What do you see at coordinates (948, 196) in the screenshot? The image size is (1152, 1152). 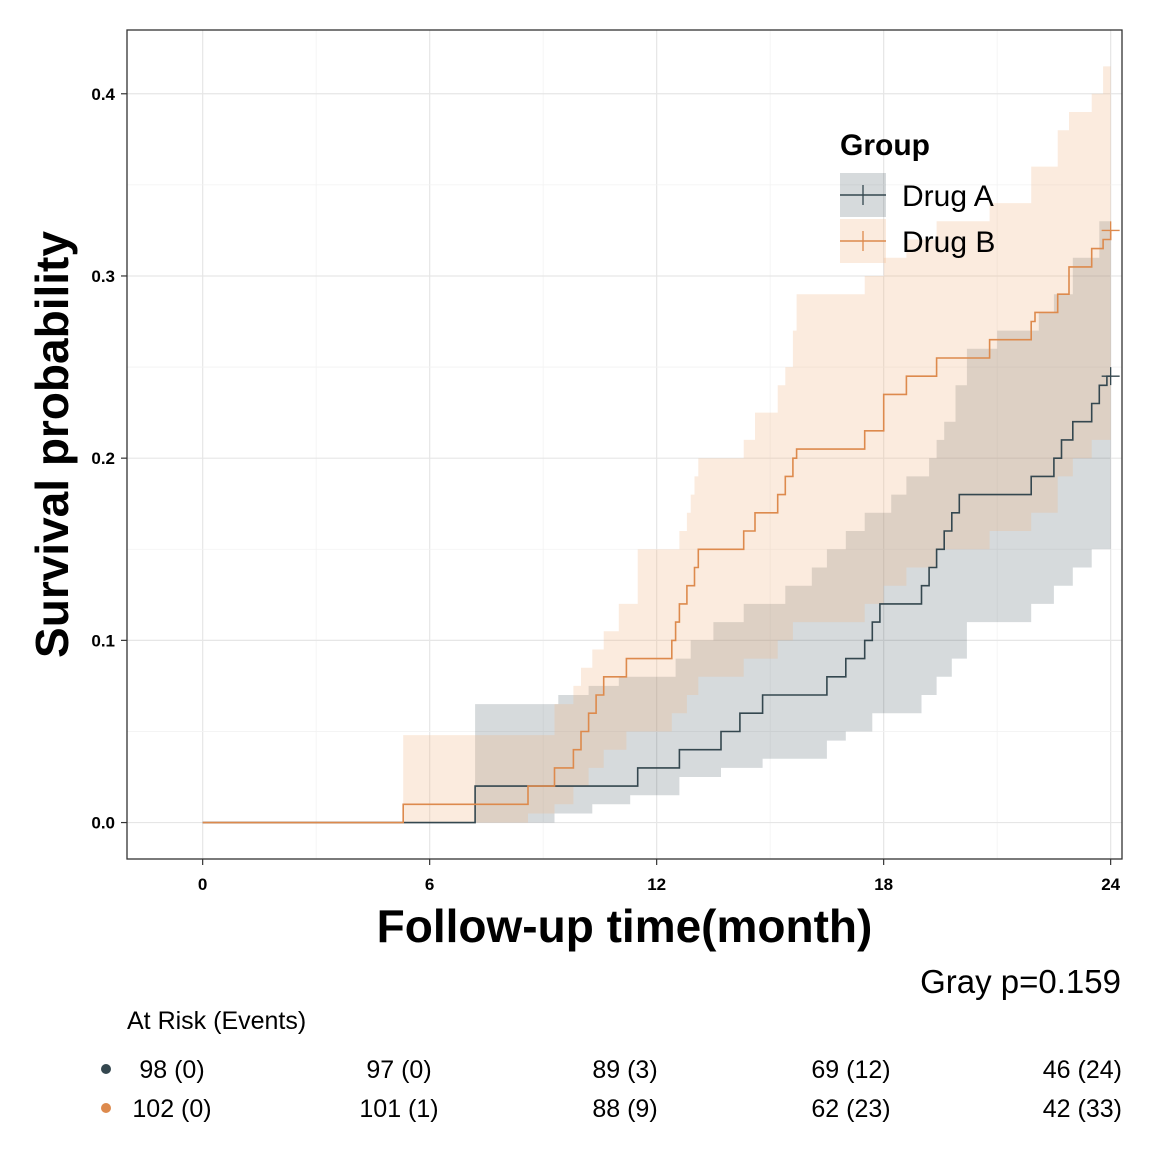 I see `legend-entry-label: Drug A` at bounding box center [948, 196].